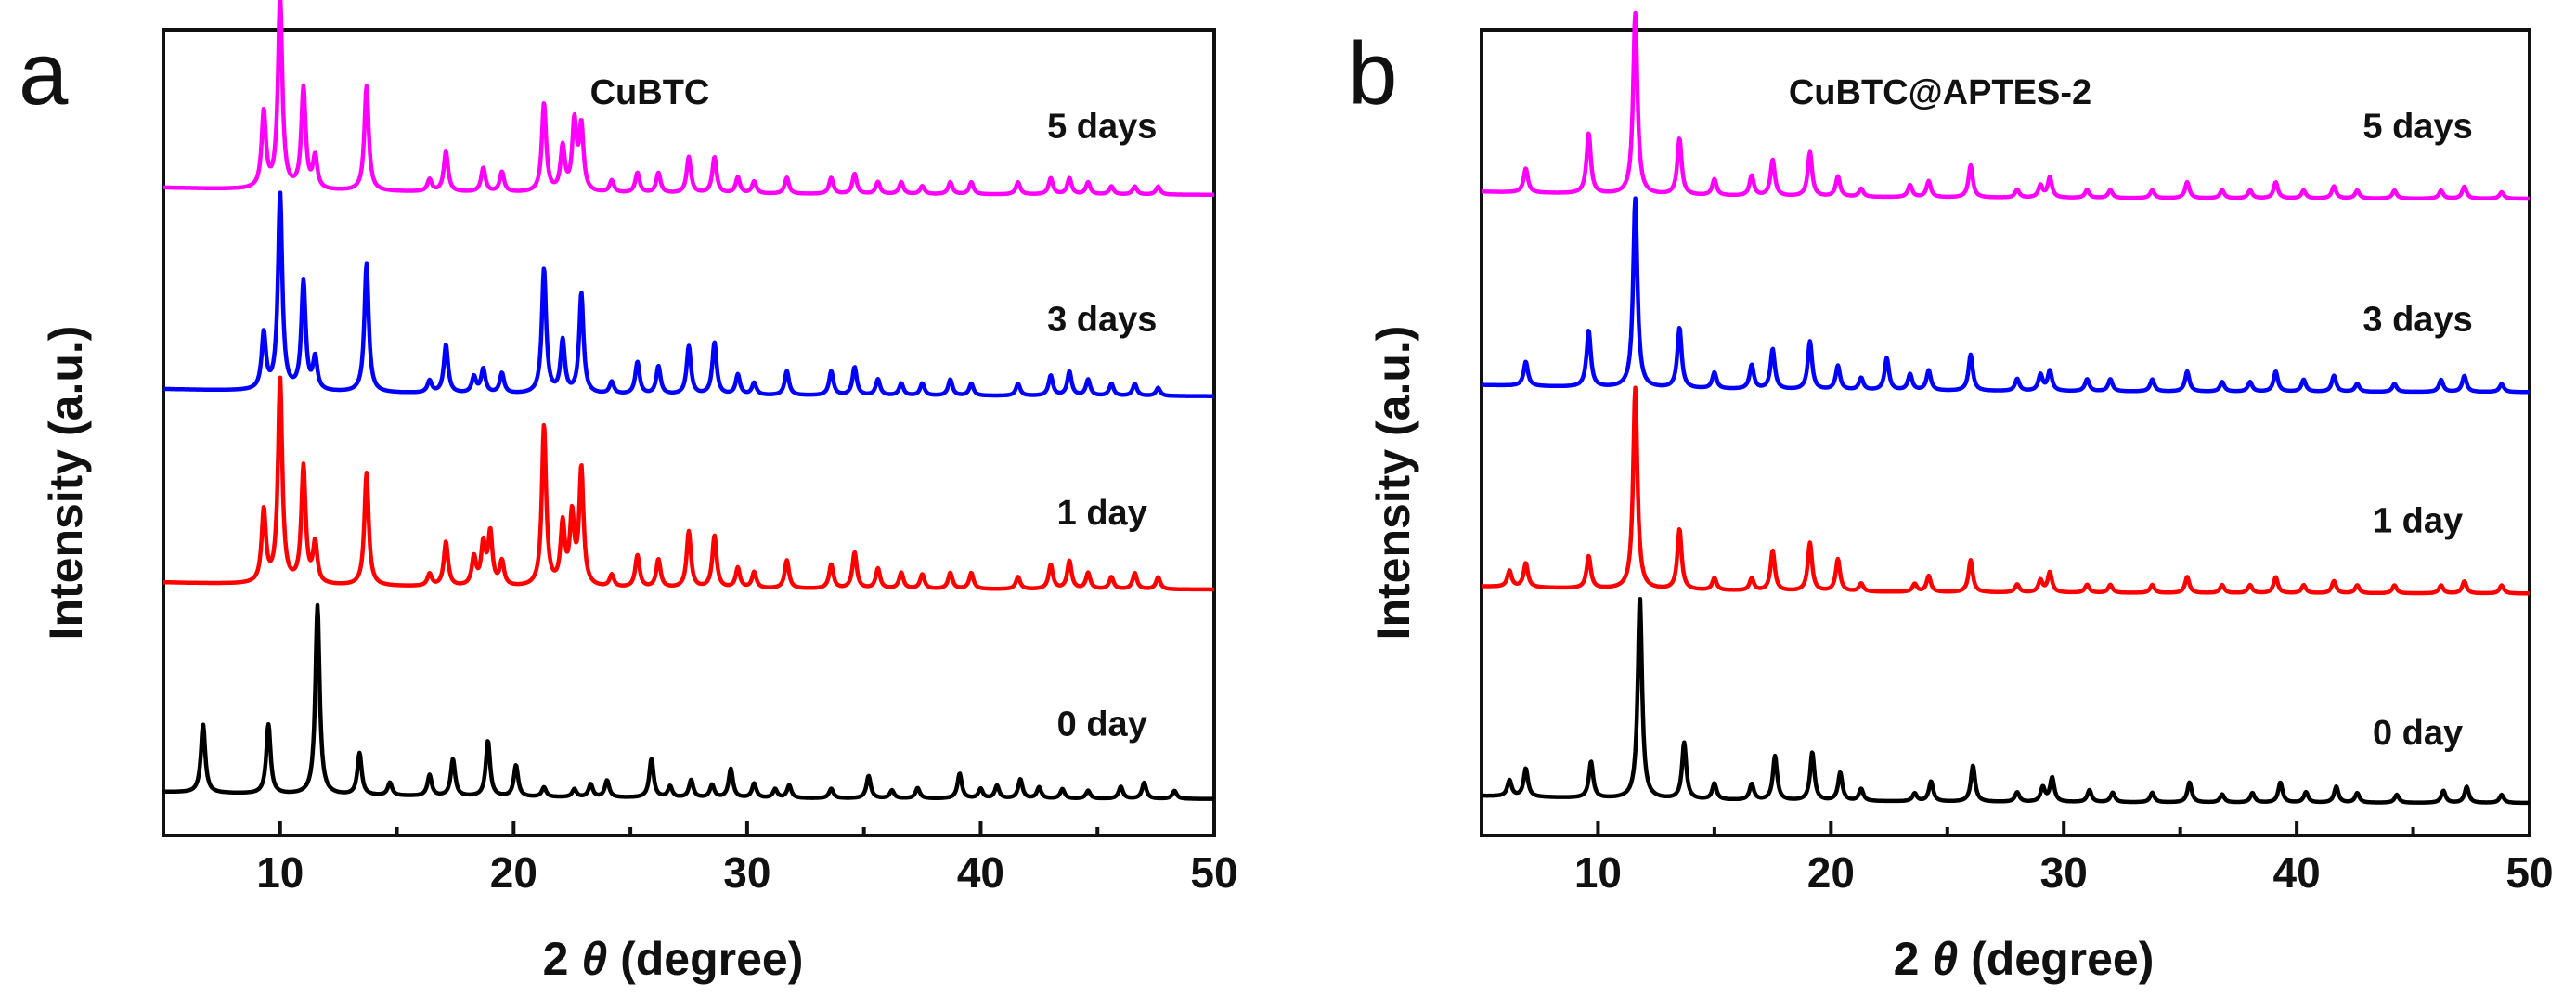 This screenshot has width=2576, height=996. I want to click on chart-title: CuBTC, so click(650, 93).